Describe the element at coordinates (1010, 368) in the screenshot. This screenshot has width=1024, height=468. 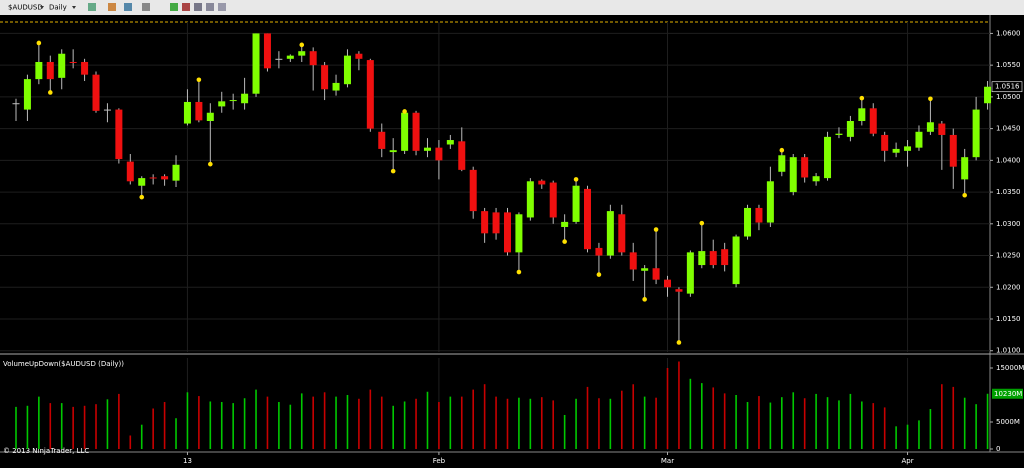
I see `y-tick-label: 15000M` at that location.